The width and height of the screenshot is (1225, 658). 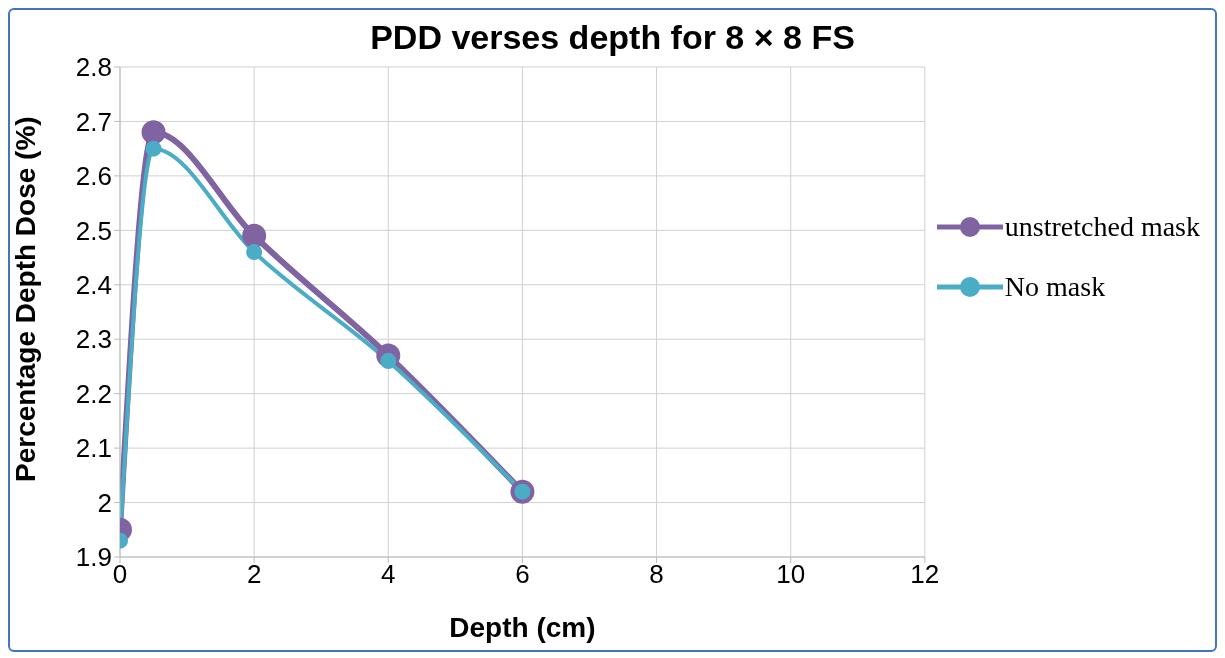 I want to click on y-tick-label: 1.9, so click(x=93, y=557).